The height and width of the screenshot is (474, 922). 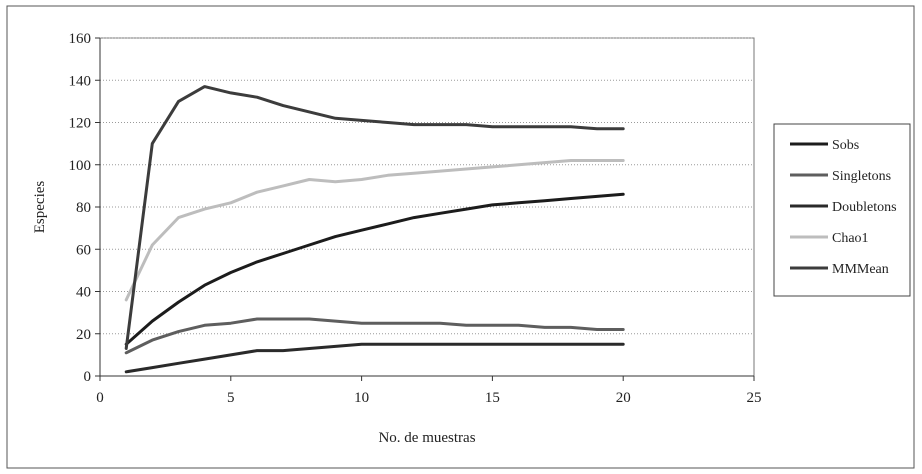 I want to click on legend-label-chao1: Chao1, so click(x=850, y=238).